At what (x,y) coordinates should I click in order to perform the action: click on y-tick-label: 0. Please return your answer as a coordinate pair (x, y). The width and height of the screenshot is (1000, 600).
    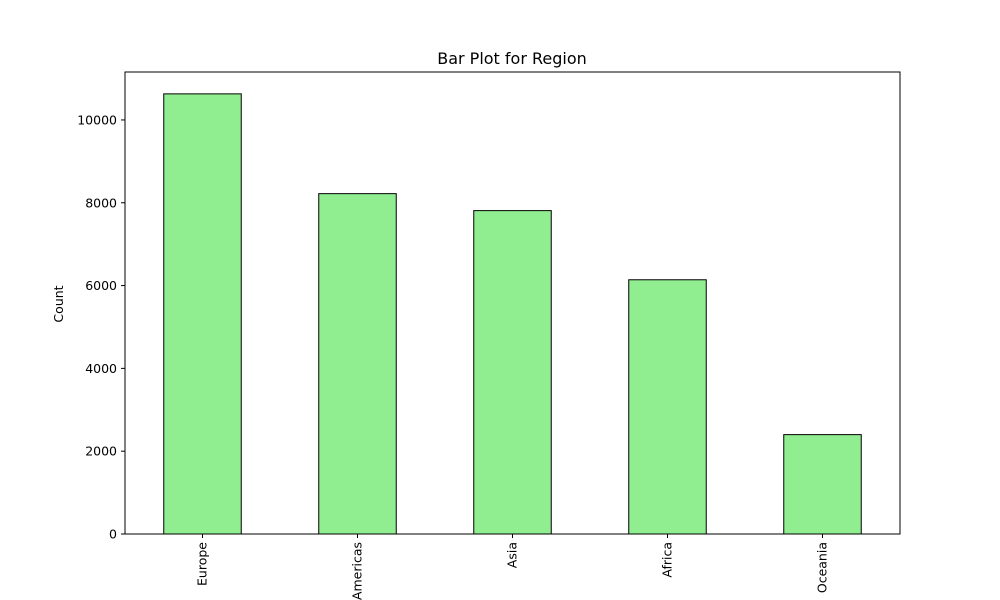
    Looking at the image, I should click on (113, 534).